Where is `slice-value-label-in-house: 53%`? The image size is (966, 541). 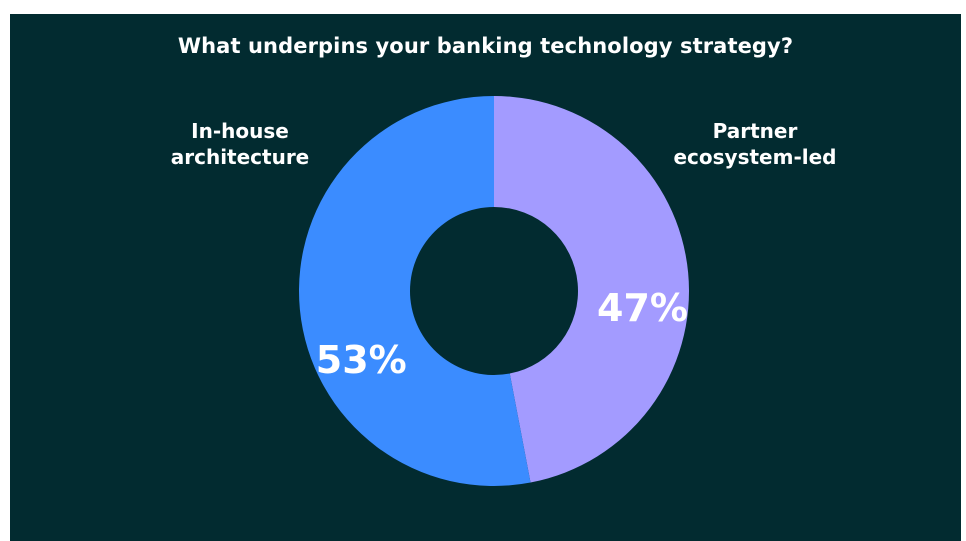
slice-value-label-in-house: 53% is located at coordinates (361, 360).